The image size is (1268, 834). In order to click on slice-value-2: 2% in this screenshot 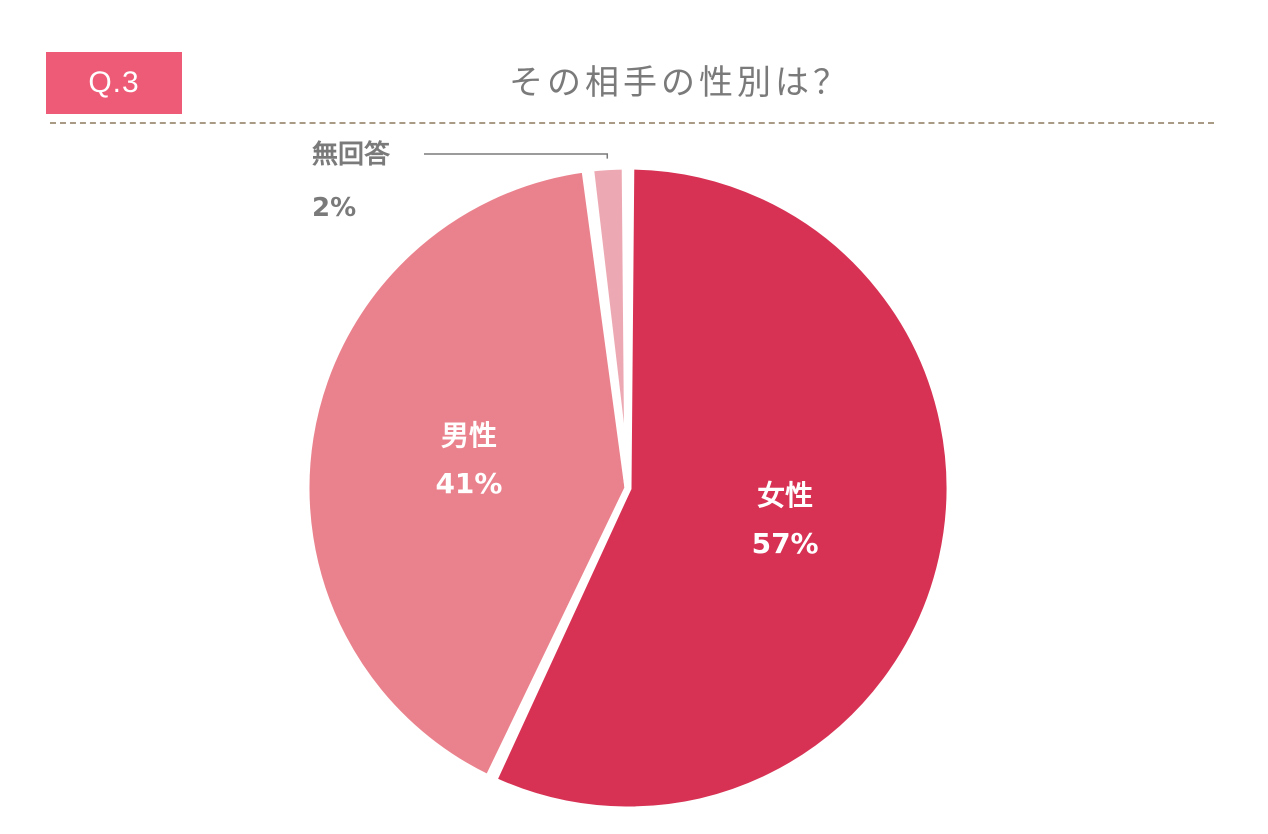, I will do `click(334, 208)`.